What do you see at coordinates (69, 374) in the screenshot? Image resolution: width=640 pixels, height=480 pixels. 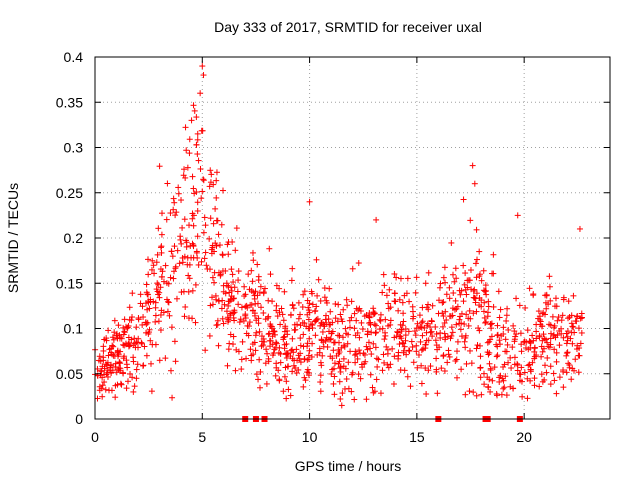 I see `y-tick-label: 0.05` at bounding box center [69, 374].